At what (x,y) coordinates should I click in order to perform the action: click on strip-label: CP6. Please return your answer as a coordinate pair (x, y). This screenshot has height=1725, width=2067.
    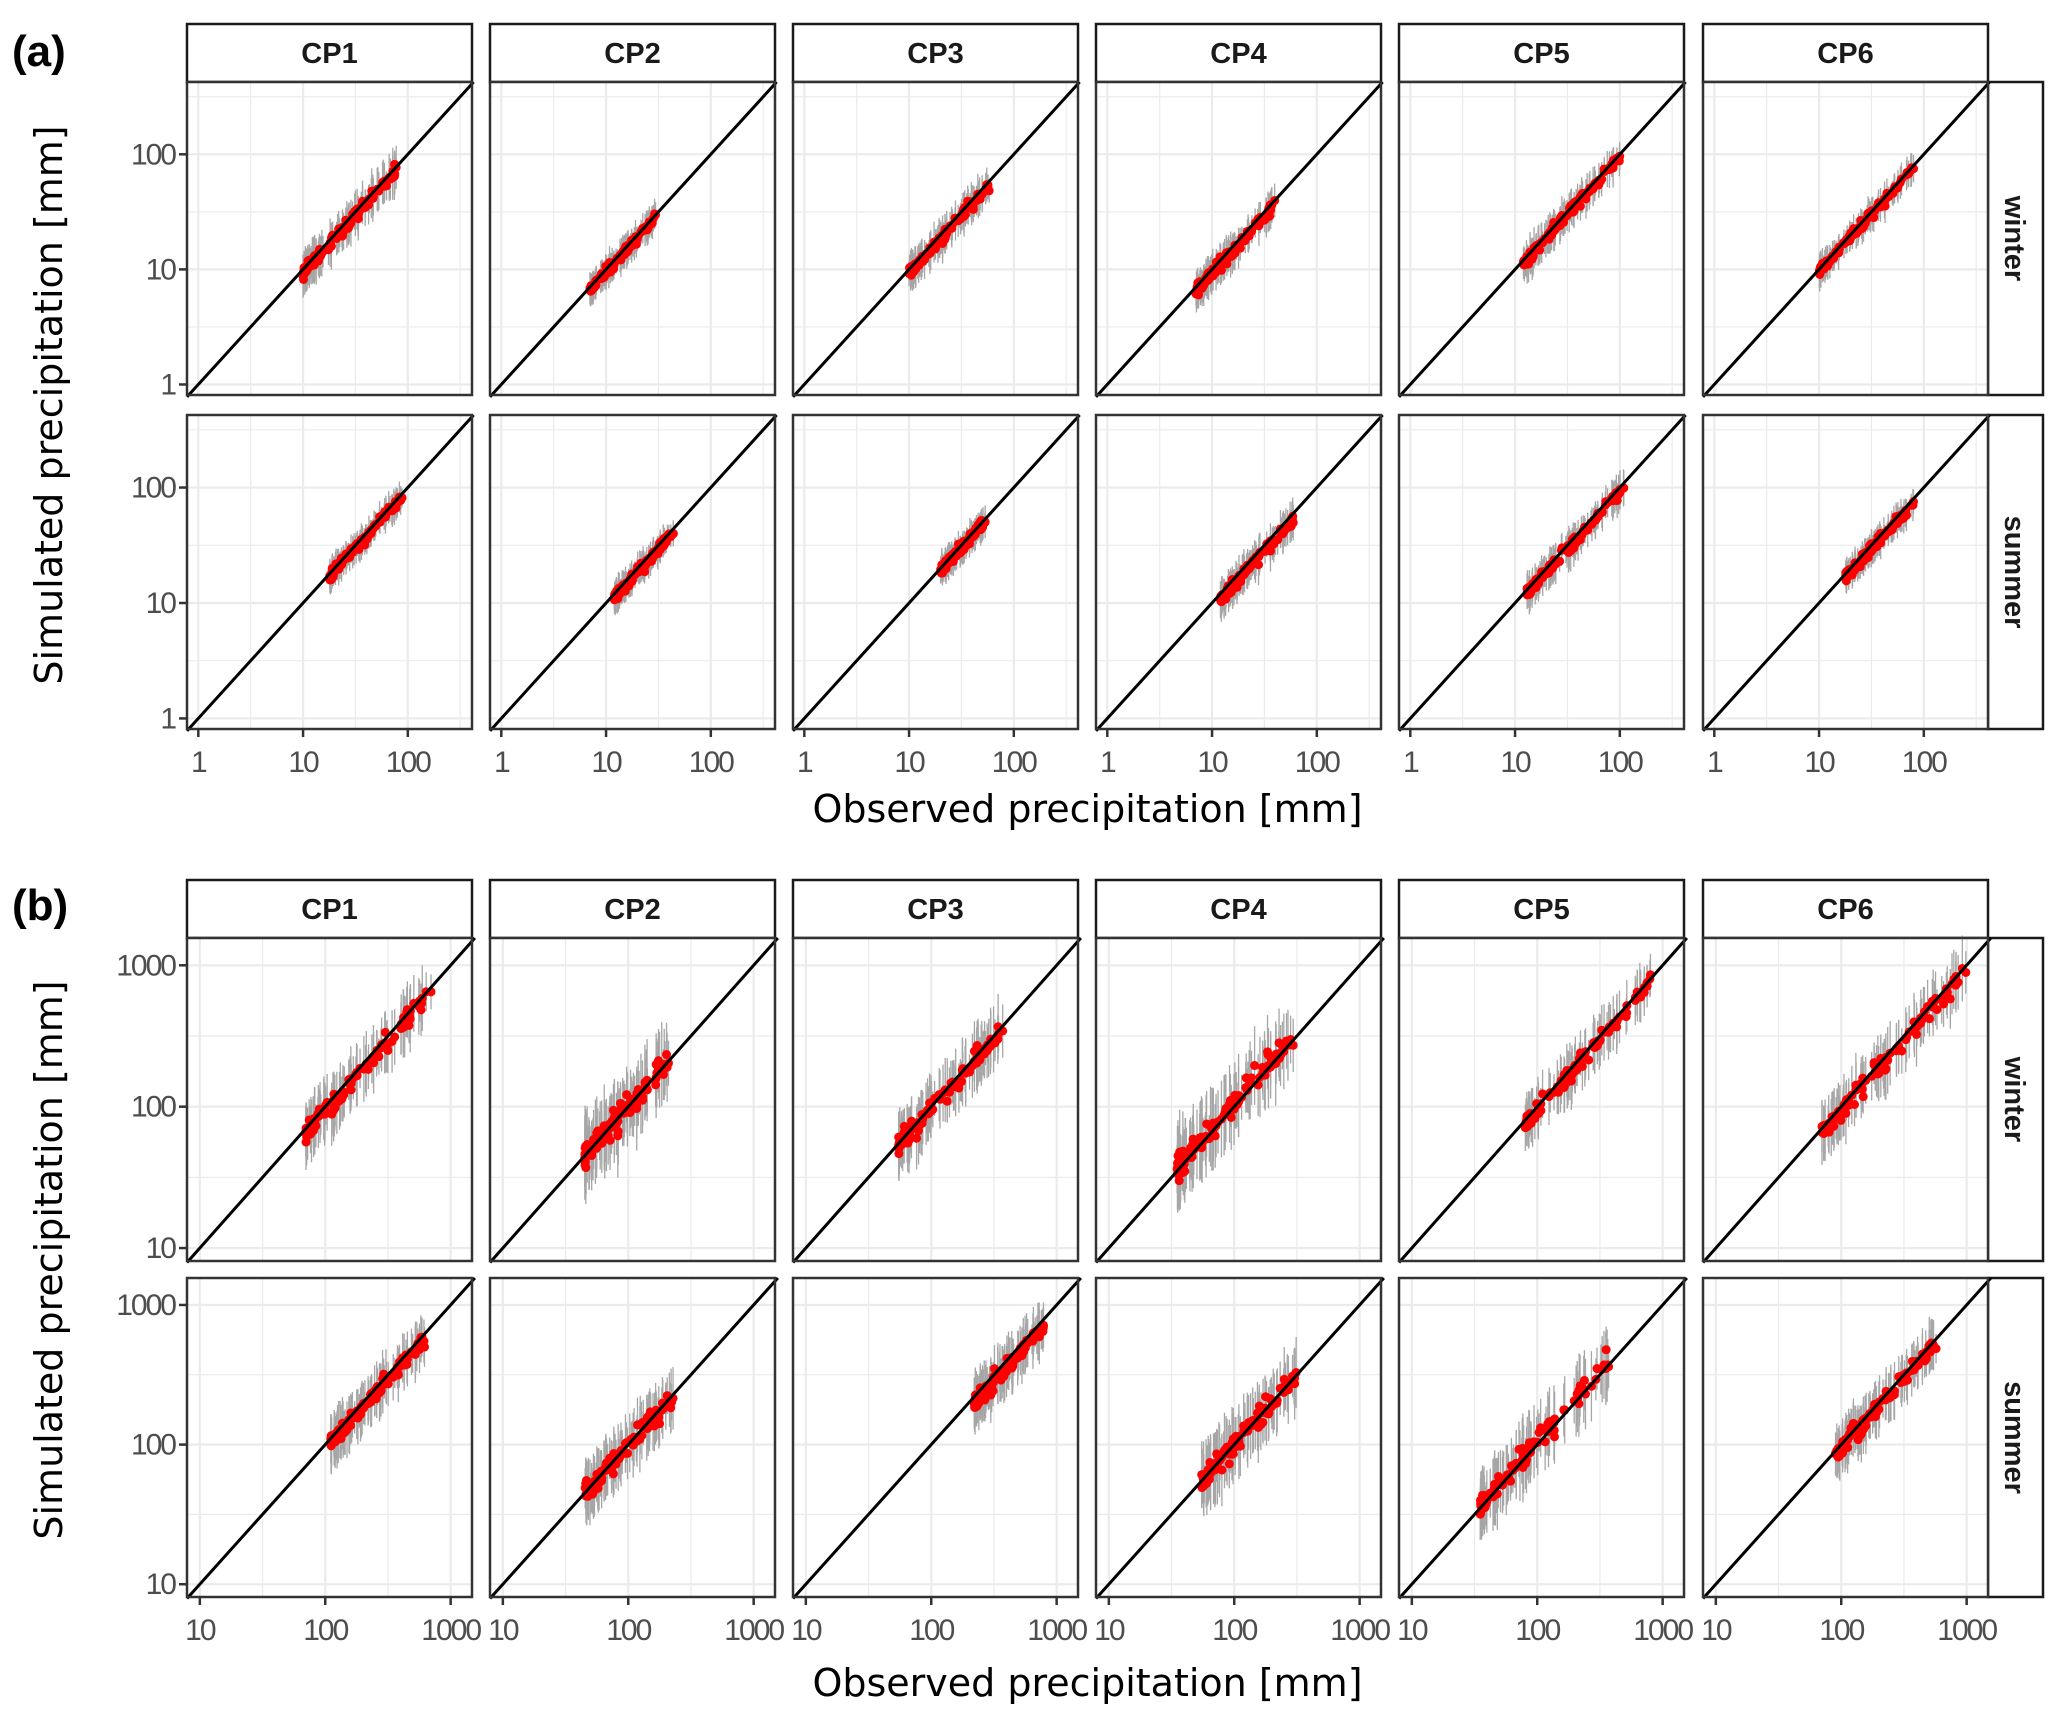
    Looking at the image, I should click on (1845, 910).